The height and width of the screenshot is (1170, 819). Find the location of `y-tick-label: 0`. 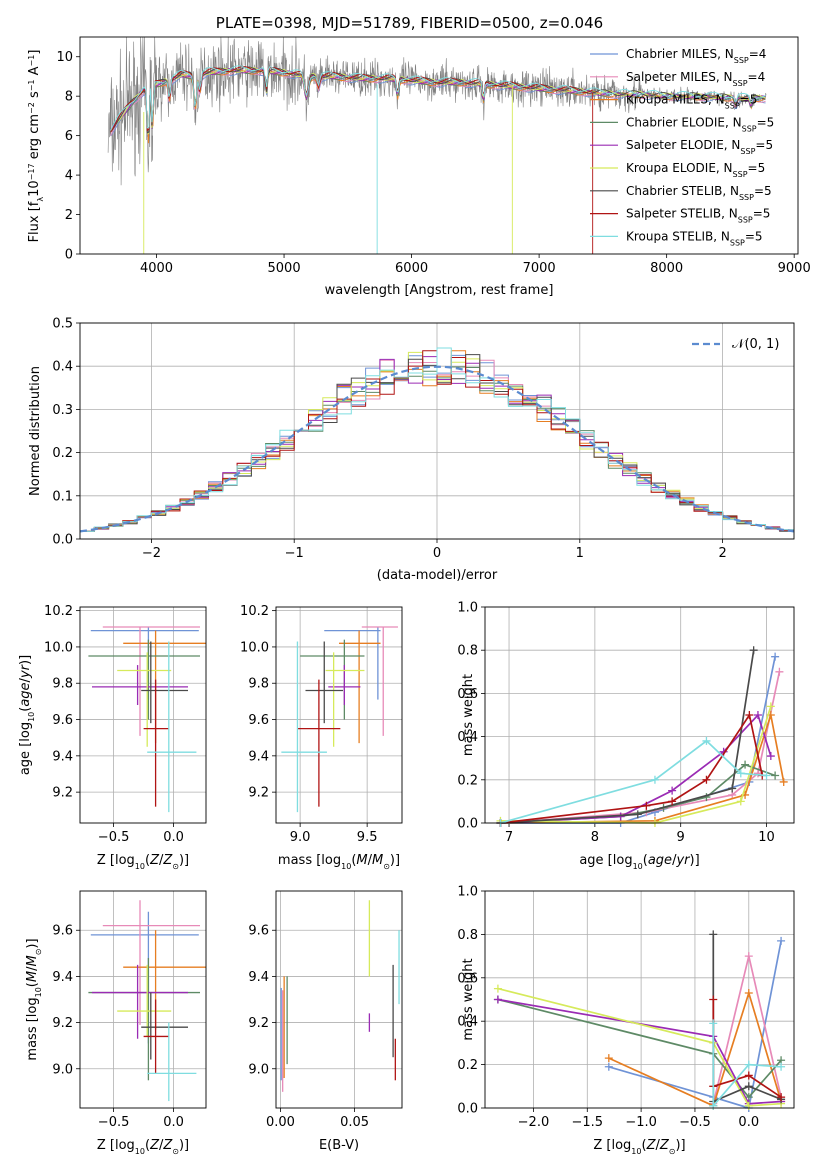

y-tick-label: 0 is located at coordinates (69, 255).